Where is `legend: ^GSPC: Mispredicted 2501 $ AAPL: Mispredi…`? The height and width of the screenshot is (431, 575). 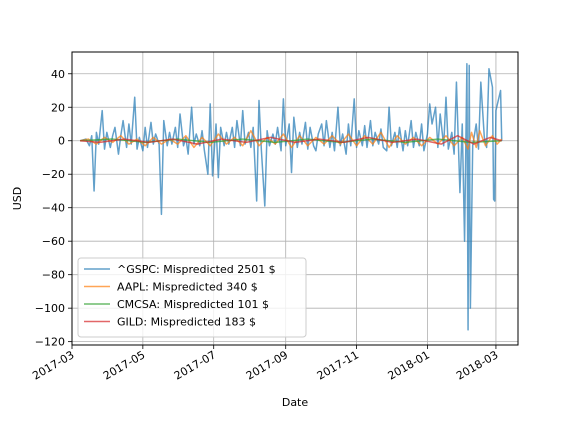 legend: ^GSPC: Mispredicted 2501 $ AAPL: Mispredi… is located at coordinates (192, 297).